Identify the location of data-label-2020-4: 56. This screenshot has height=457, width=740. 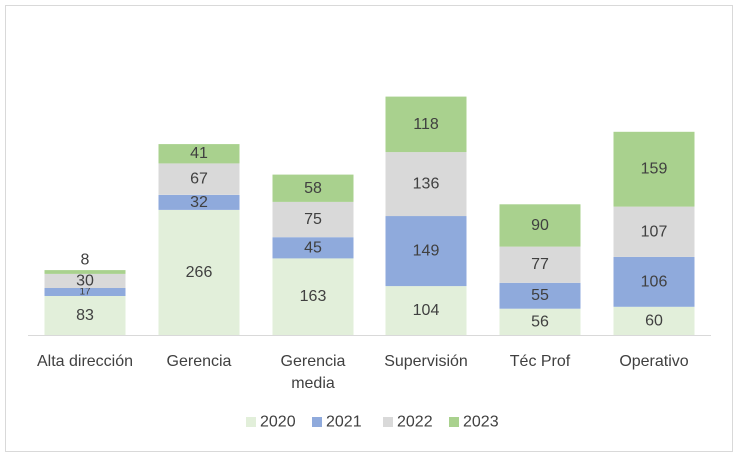
(540, 321).